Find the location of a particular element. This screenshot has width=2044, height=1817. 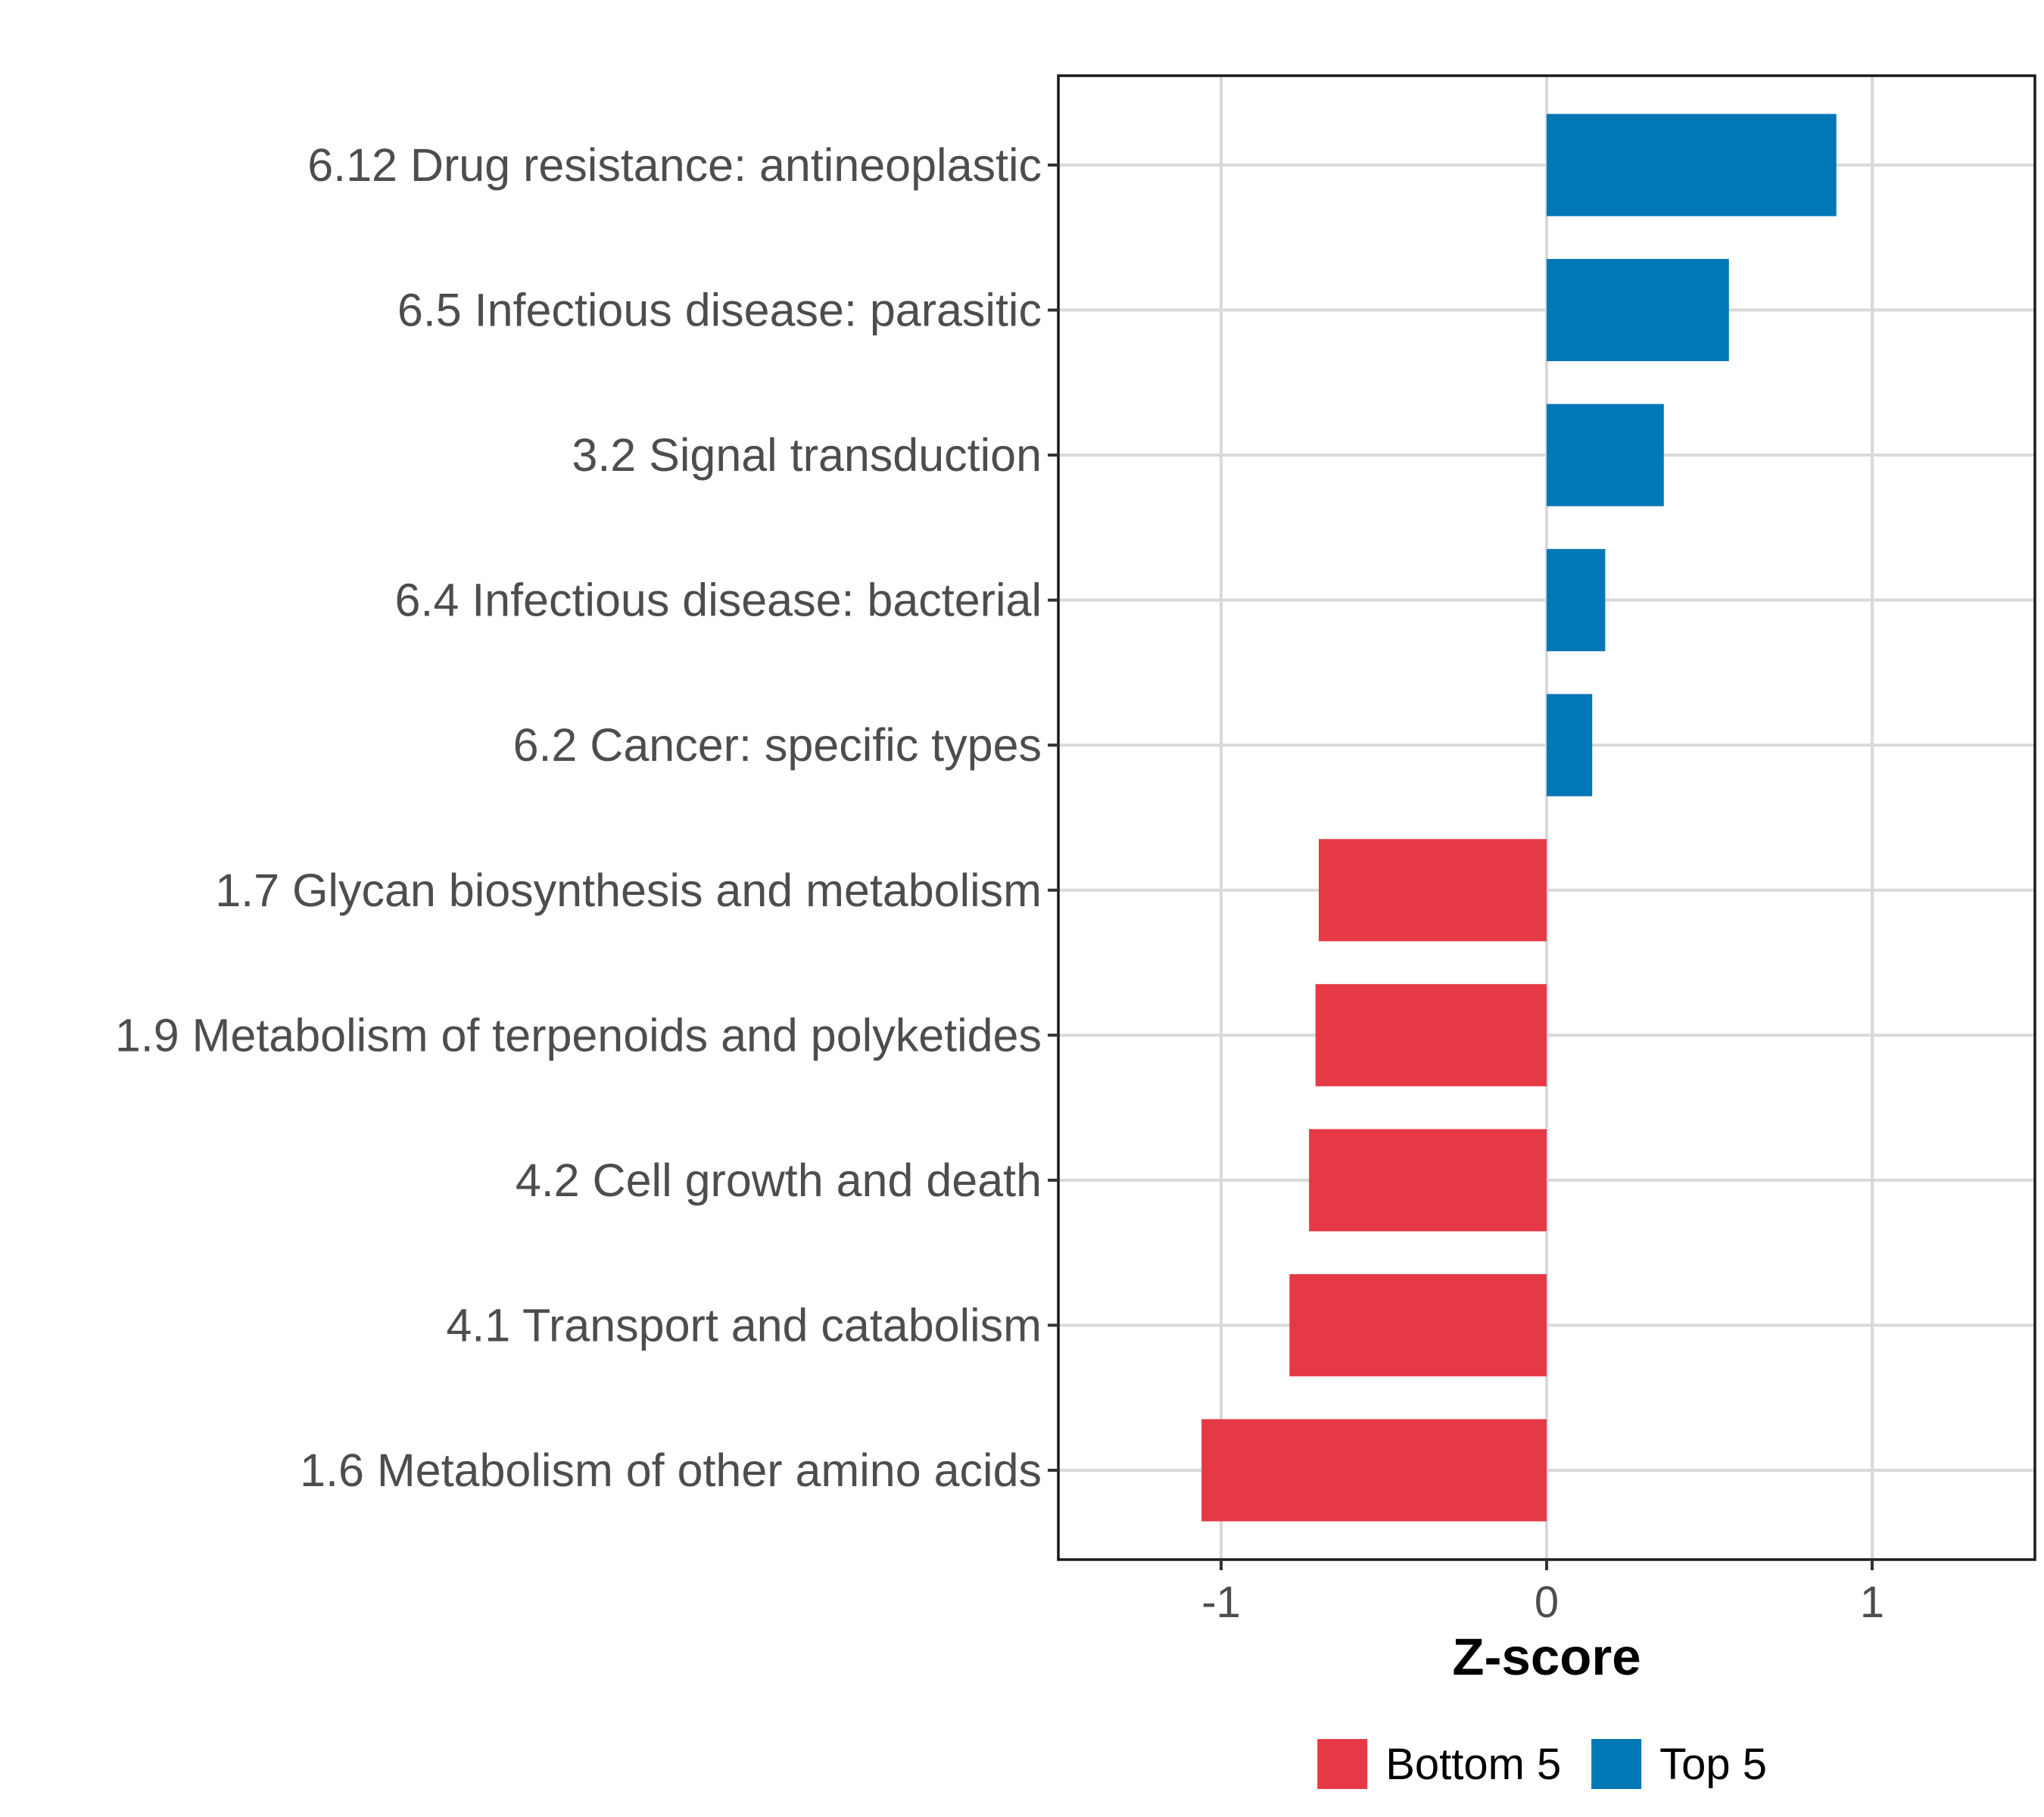

y-tick-label: 6.2 Cancer: specific types is located at coordinates (777, 745).